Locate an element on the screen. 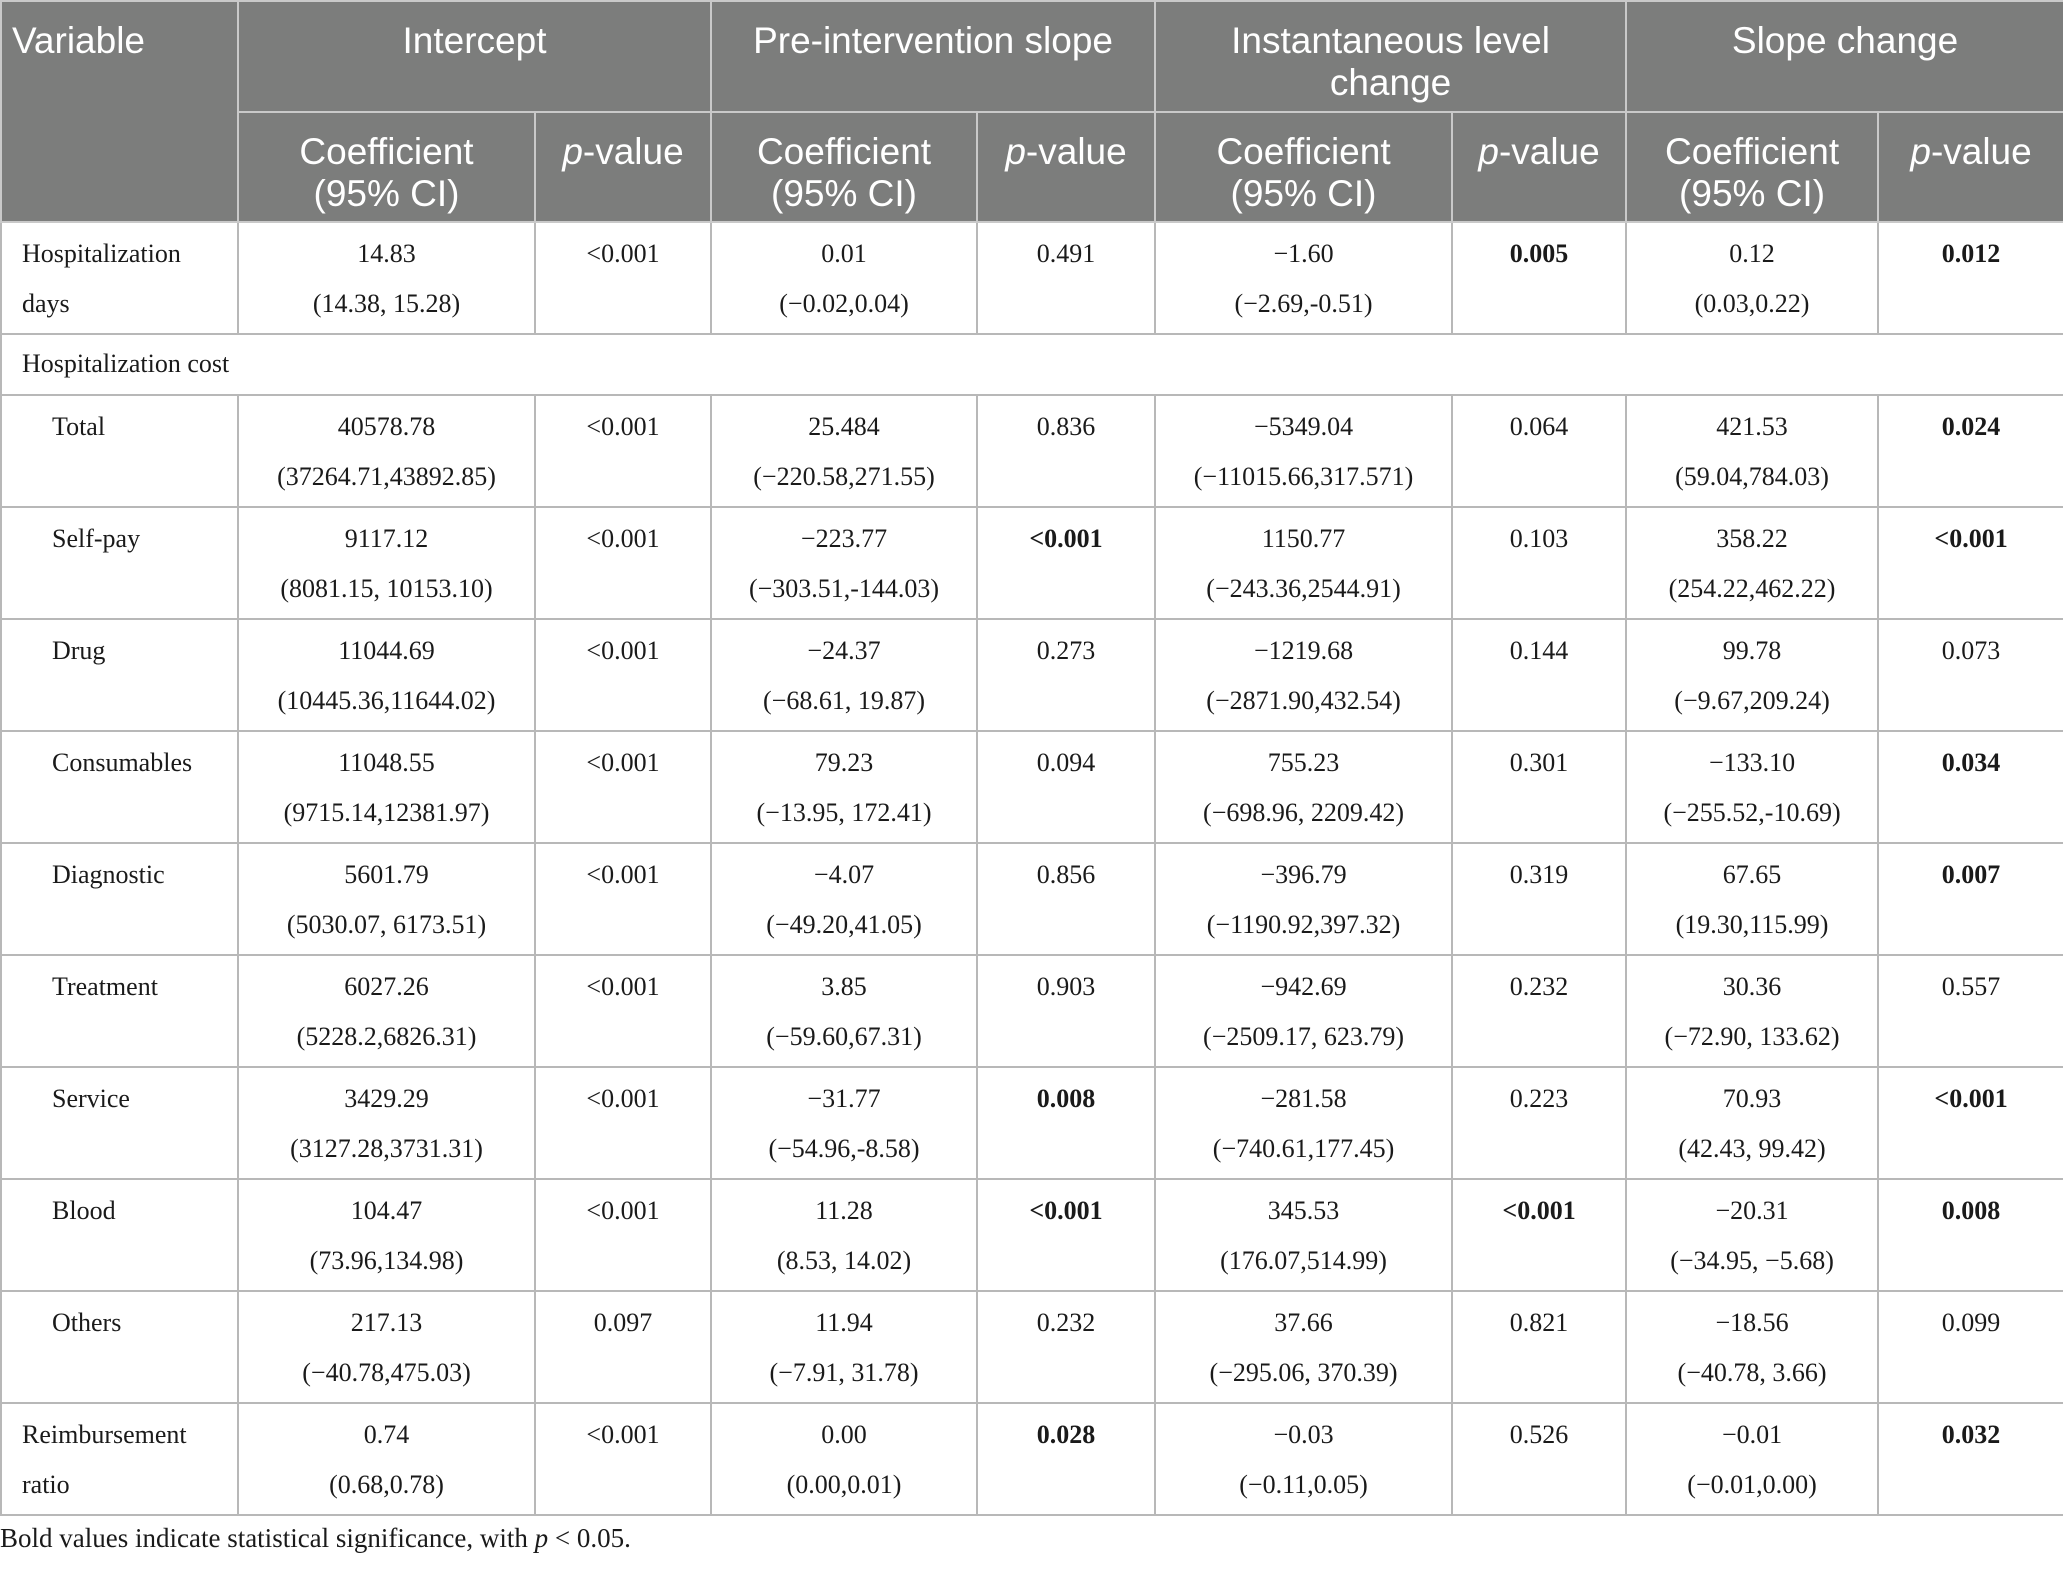 Image resolution: width=2063 pixels, height=1570 pixels. confidence-interval: (0.68,0.78) is located at coordinates (386, 1484).